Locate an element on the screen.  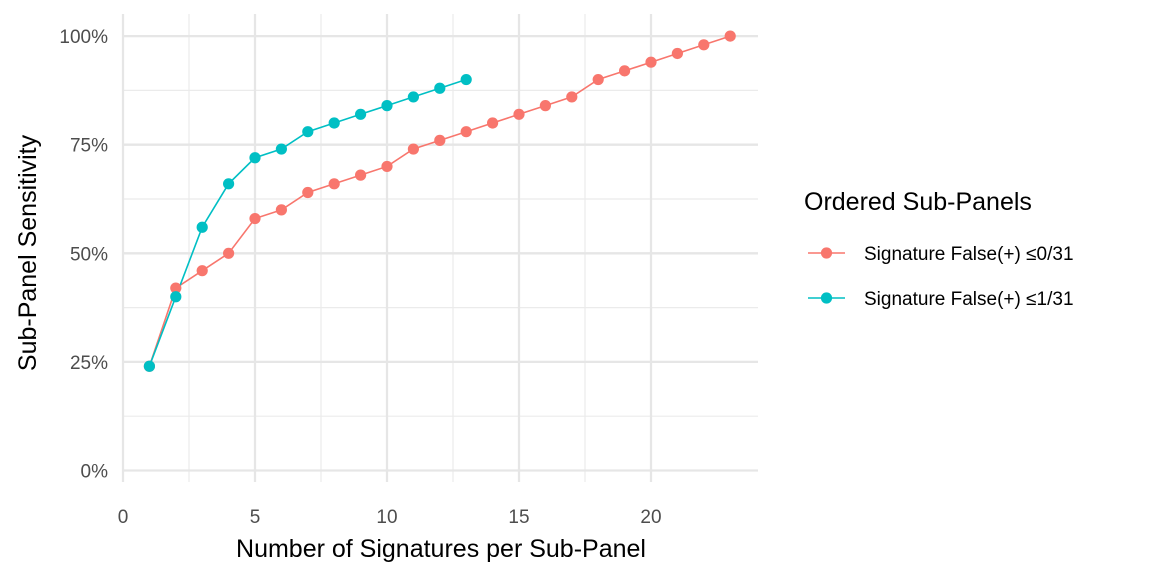
y-tick-label: 0% is located at coordinates (95, 472).